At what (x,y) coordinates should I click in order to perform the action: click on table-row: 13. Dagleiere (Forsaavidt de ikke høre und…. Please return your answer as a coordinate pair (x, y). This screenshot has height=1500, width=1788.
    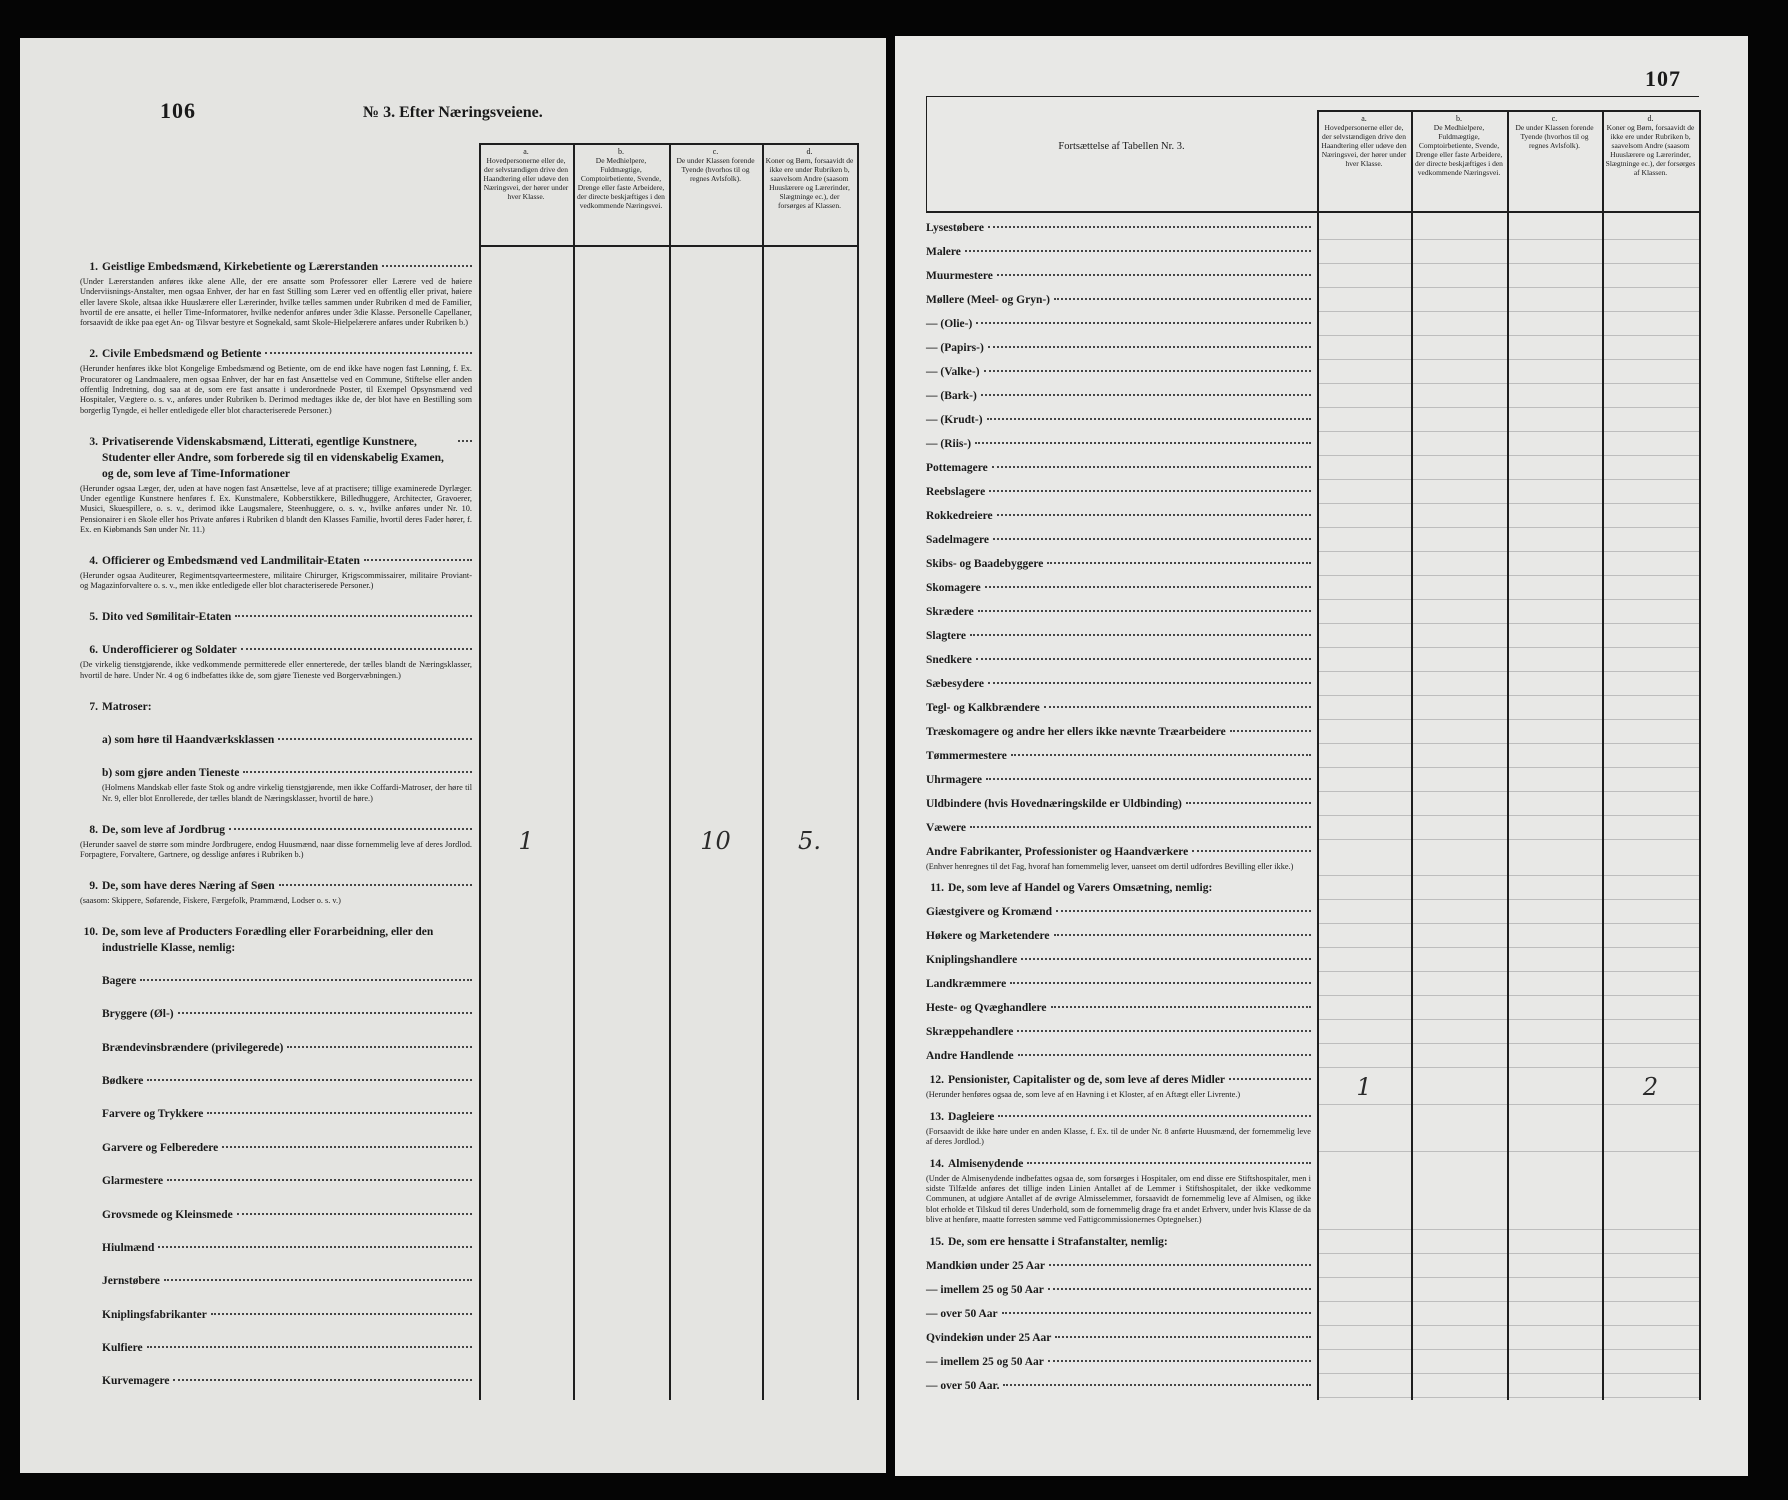
    Looking at the image, I should click on (1312, 1128).